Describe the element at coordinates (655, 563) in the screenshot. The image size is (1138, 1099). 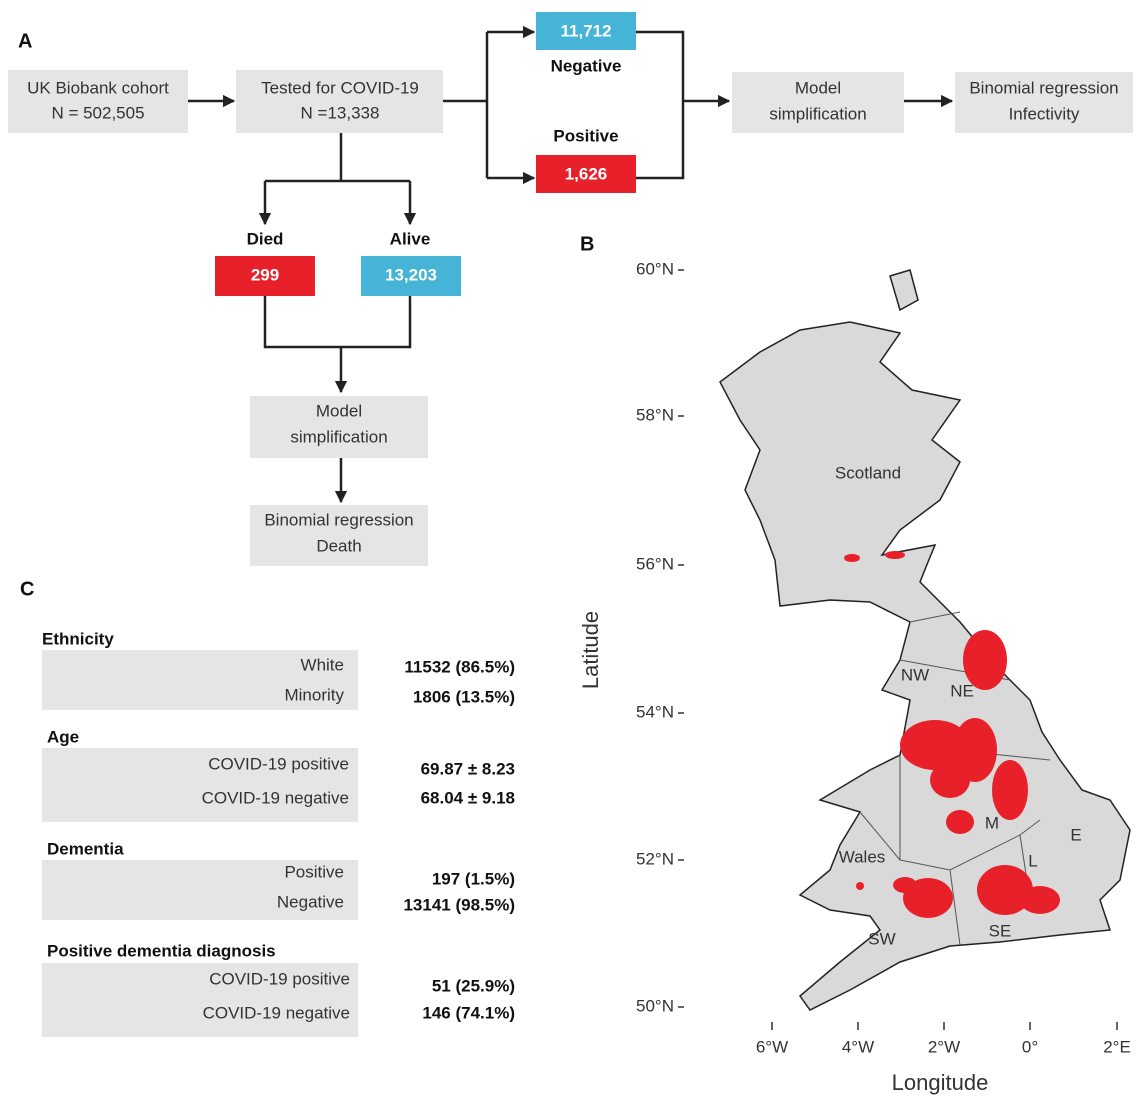
I see `y-tick-label: 56°N` at that location.